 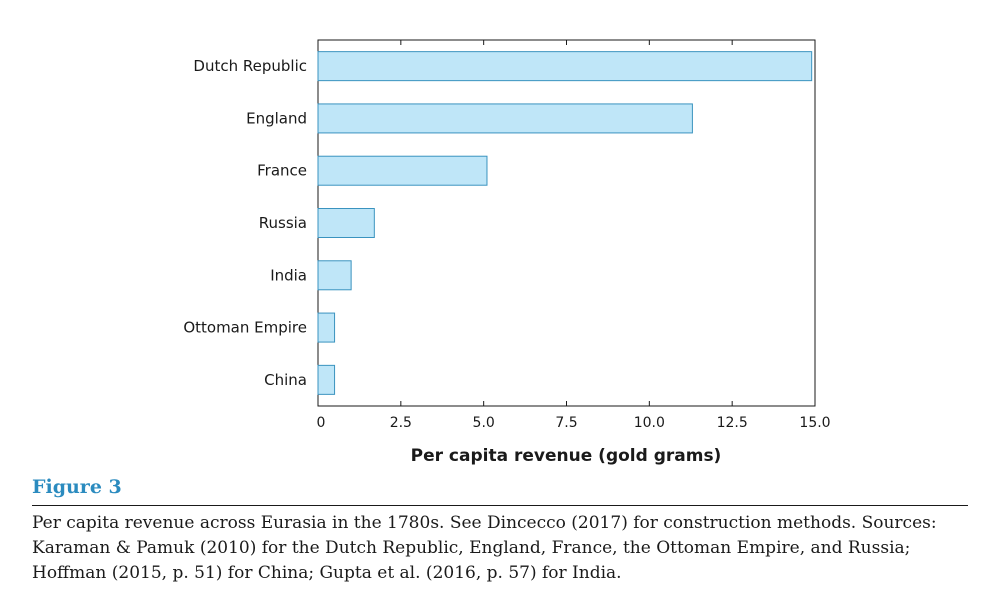 What do you see at coordinates (566, 456) in the screenshot?
I see `x-axis-title: Per capita revenue (gold grams)` at bounding box center [566, 456].